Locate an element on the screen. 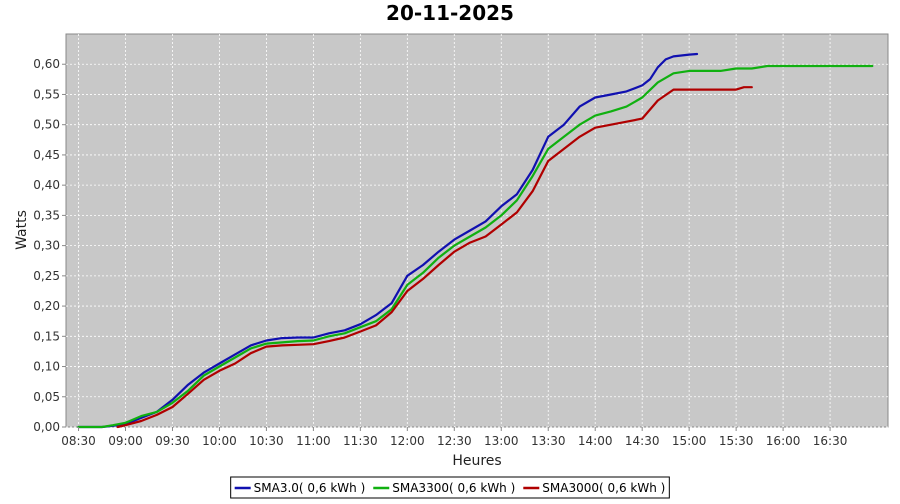 The image size is (900, 504). x-tick-label: 13:30 is located at coordinates (548, 441).